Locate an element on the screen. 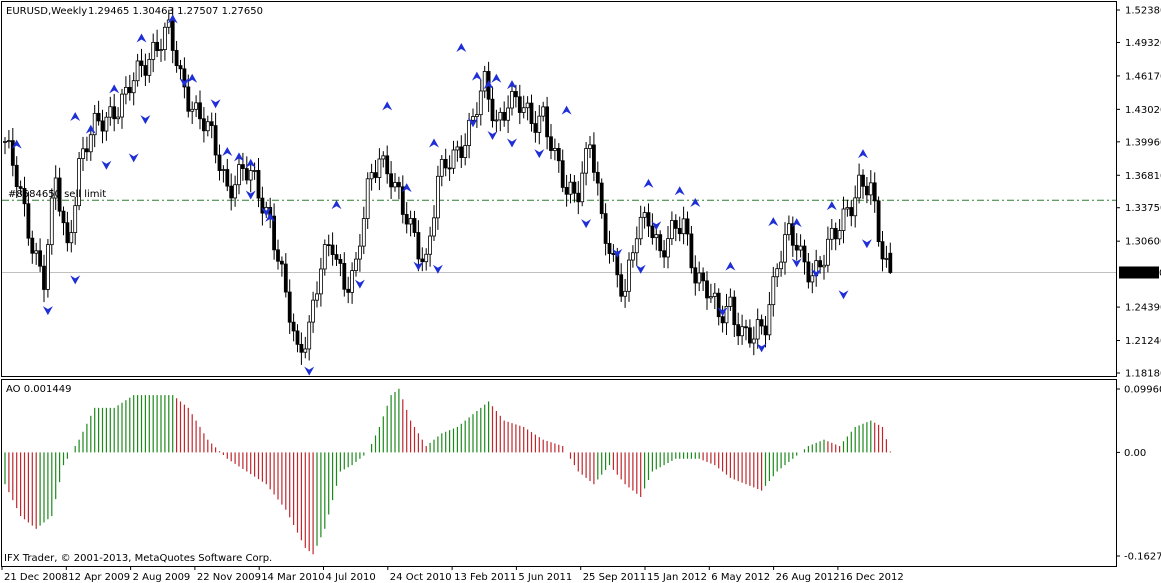 This screenshot has height=583, width=1161. price-axis-label: 1.43020 is located at coordinates (1143, 110).